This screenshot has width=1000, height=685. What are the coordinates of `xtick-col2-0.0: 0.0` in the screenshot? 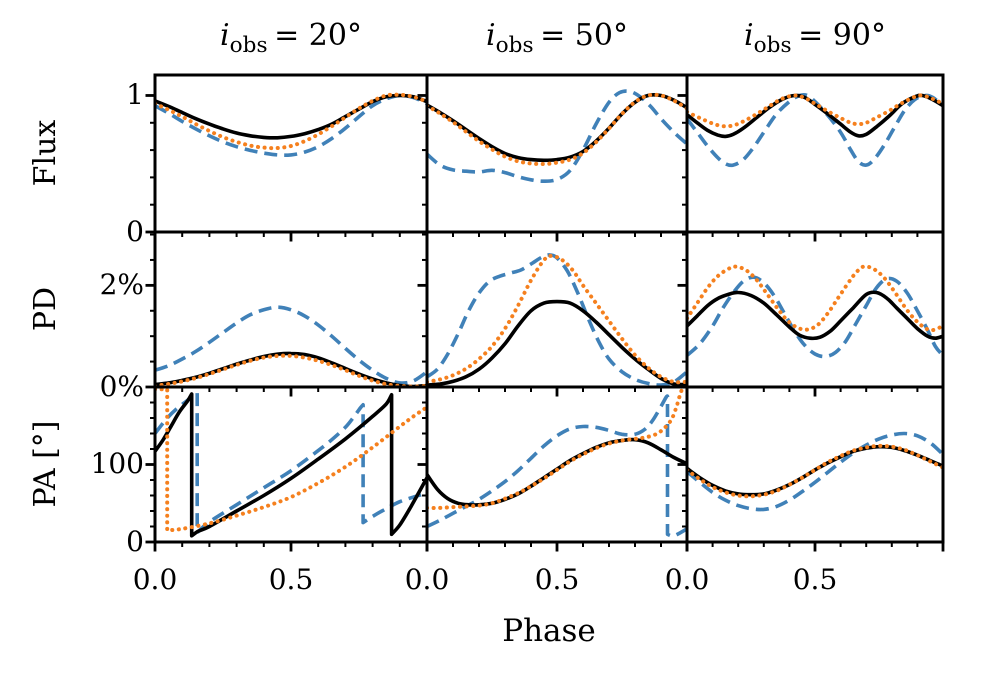 It's located at (427, 579).